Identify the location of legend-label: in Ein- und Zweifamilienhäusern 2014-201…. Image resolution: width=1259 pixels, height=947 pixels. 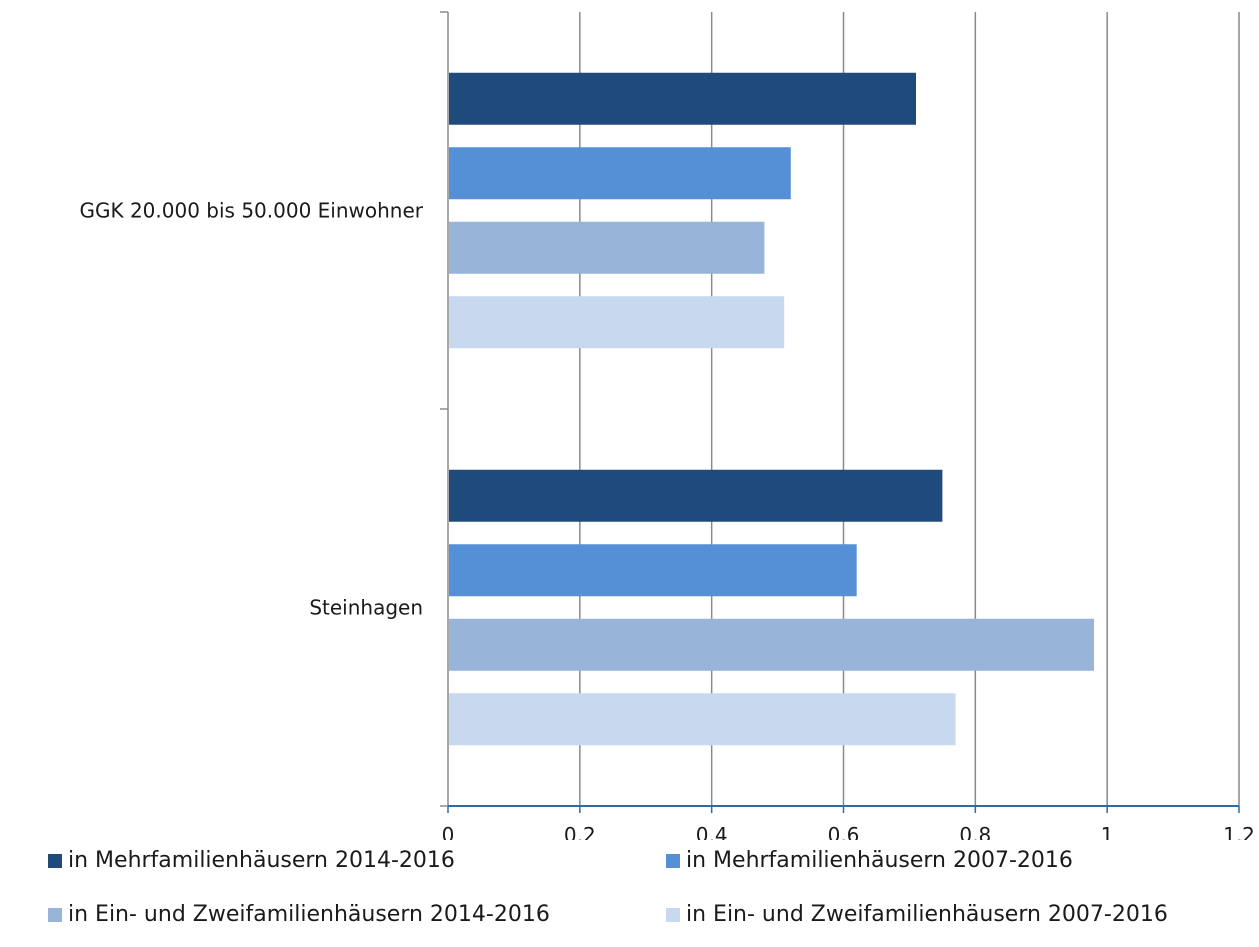
(309, 914).